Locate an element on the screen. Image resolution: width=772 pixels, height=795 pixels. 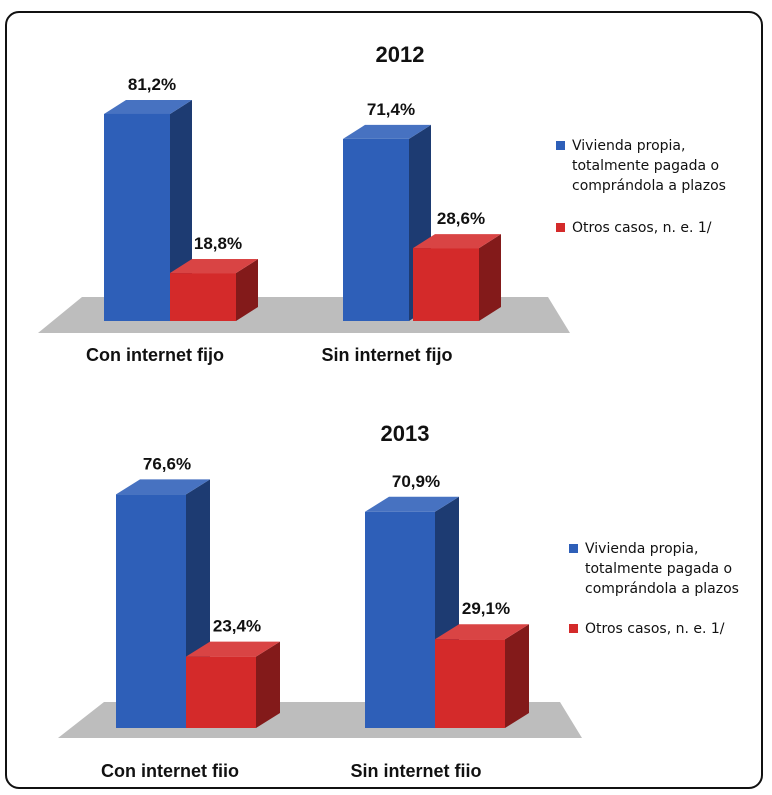
data-label: 71,4% is located at coordinates (391, 109).